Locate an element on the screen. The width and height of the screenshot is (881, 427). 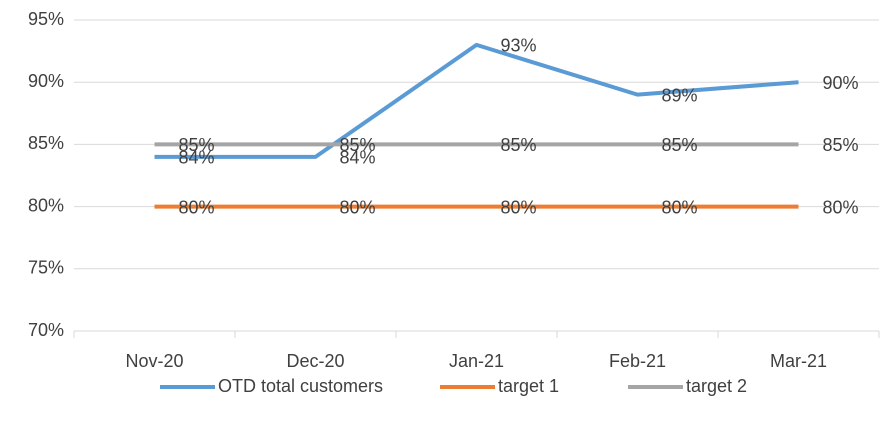
legend-label: target 2 is located at coordinates (716, 386).